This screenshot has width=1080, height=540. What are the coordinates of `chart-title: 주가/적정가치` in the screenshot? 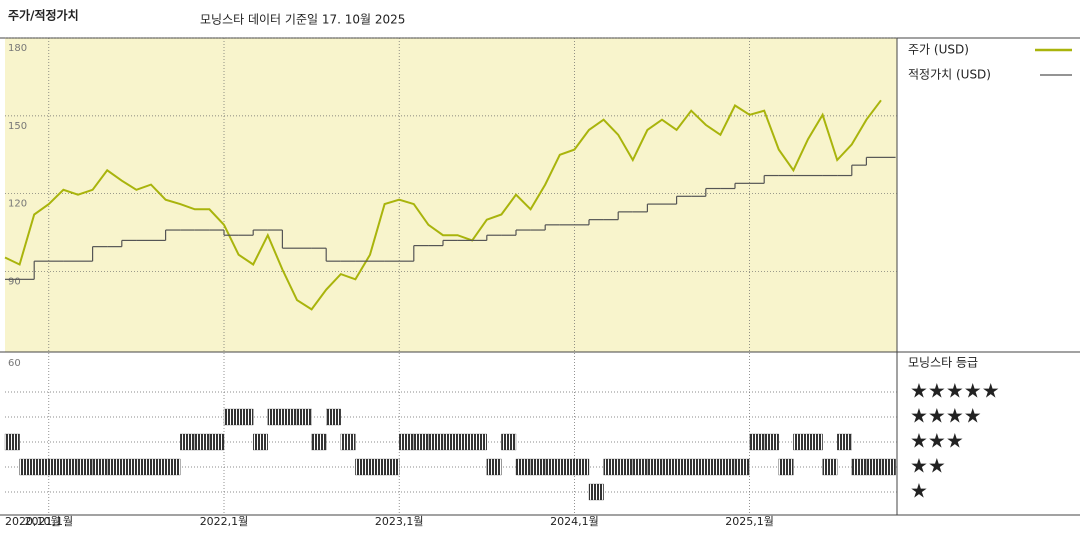 It's located at (43, 15).